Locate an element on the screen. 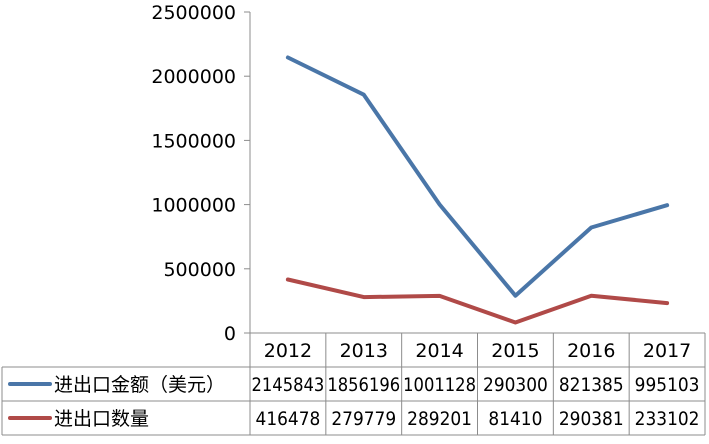  y-axis-tick-label: 1000000 is located at coordinates (193, 206).